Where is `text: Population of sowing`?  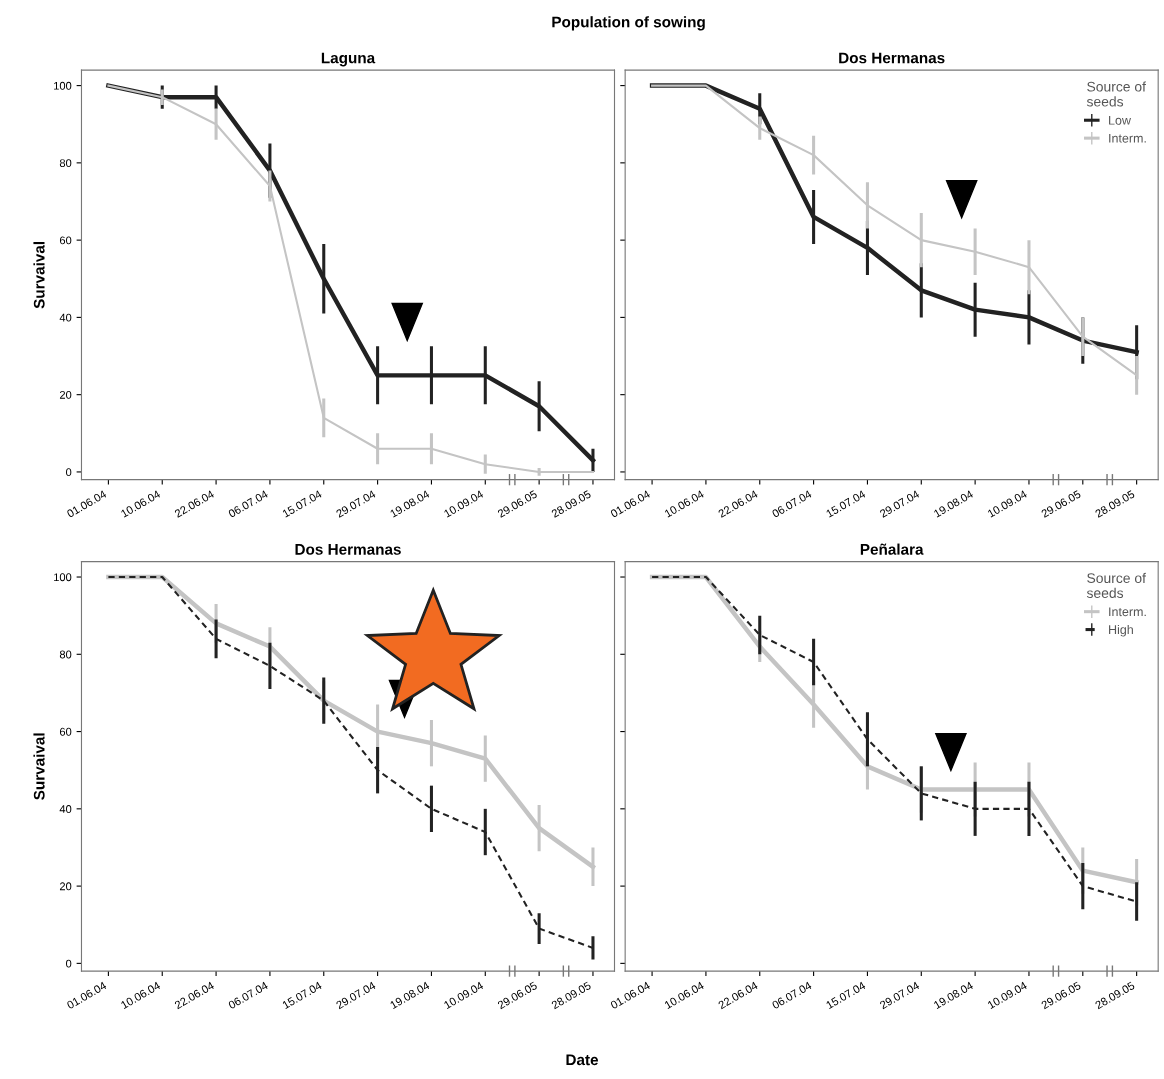 text: Population of sowing is located at coordinates (628, 23).